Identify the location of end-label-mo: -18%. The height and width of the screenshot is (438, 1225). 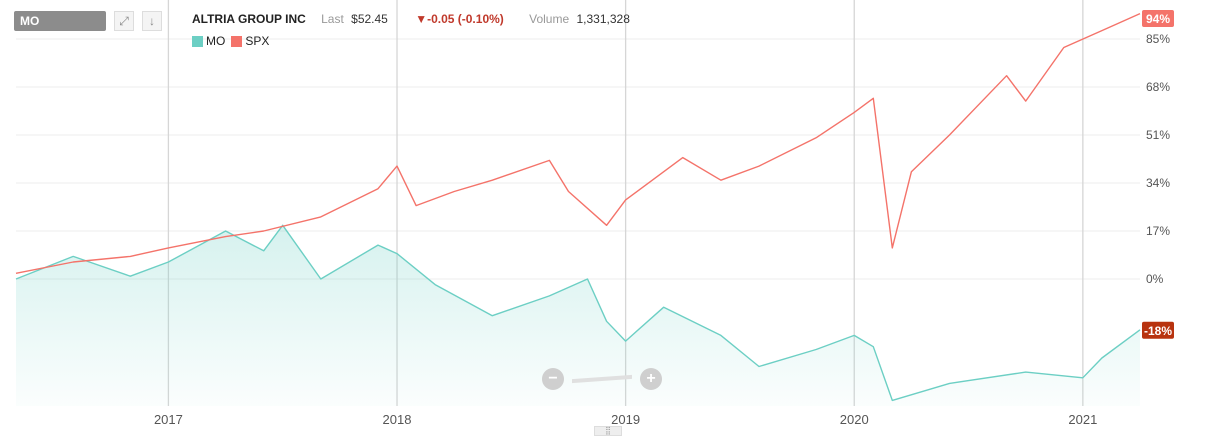
(1158, 331).